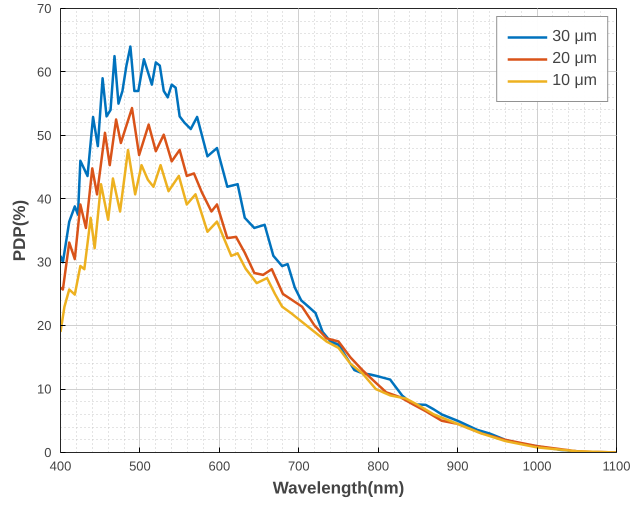  I want to click on y-tick-label: 50, so click(44, 135).